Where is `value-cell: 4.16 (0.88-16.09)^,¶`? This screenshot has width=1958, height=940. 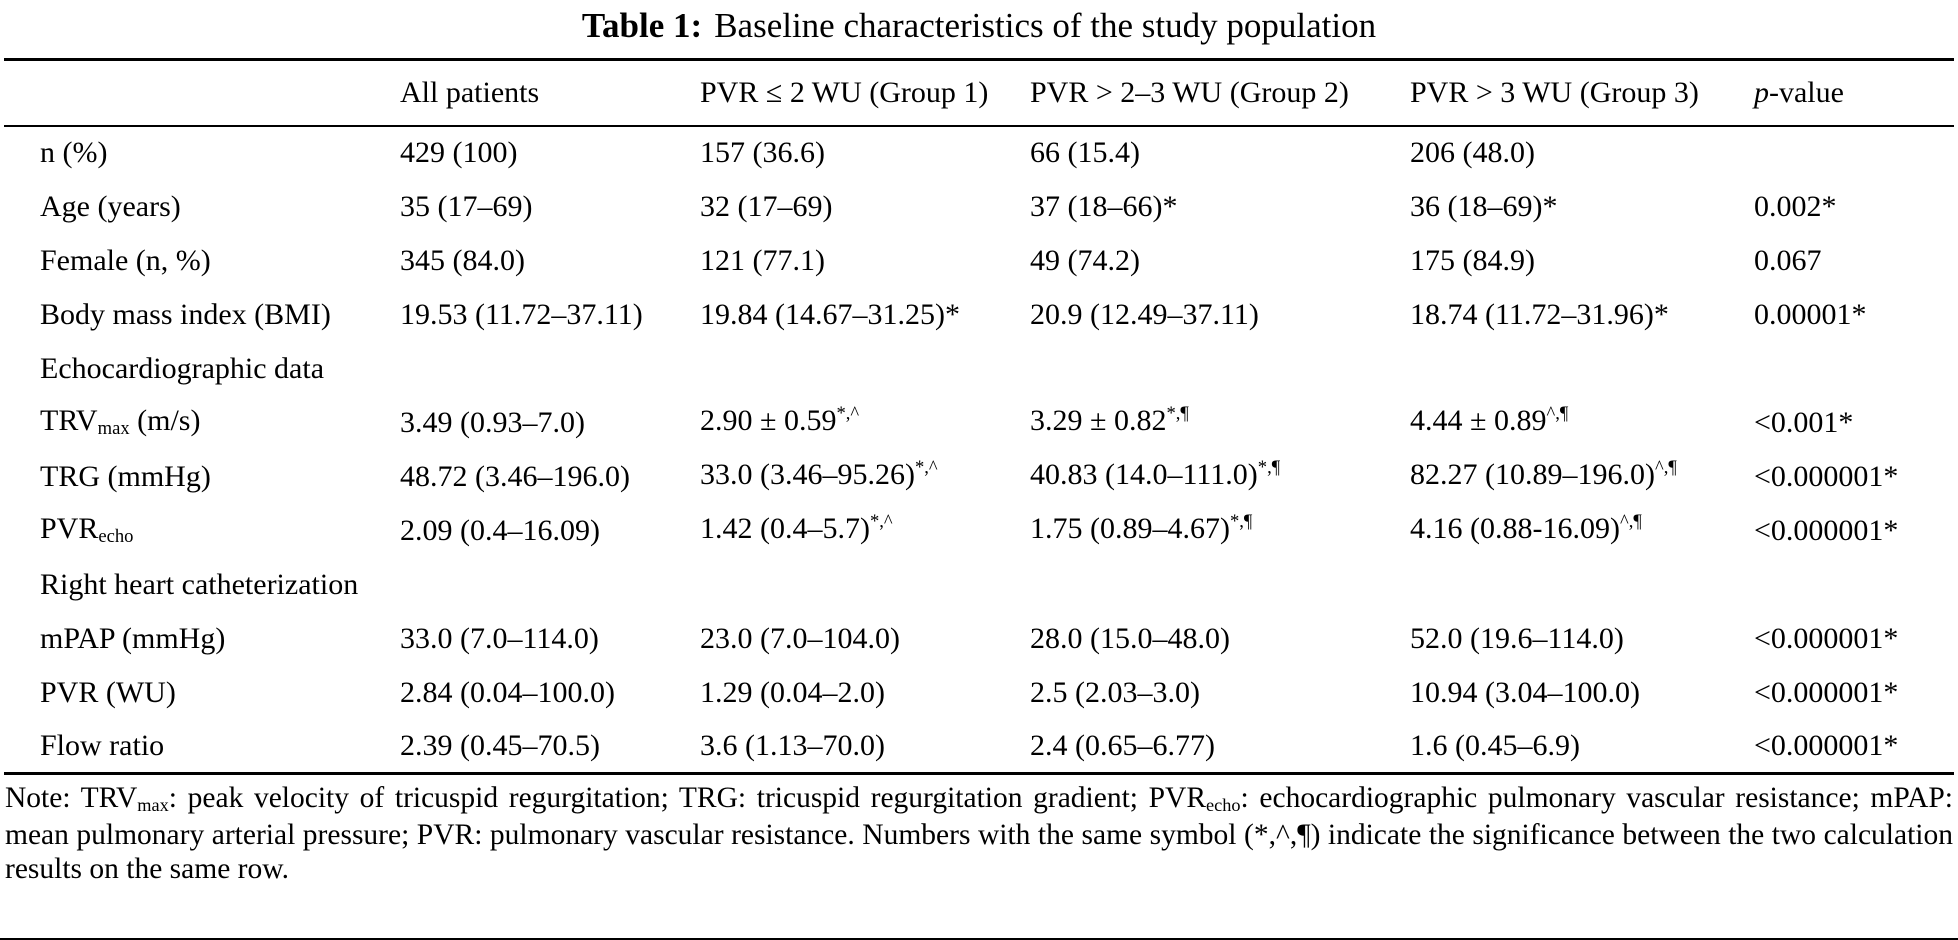 value-cell: 4.16 (0.88-16.09)^,¶ is located at coordinates (1582, 531).